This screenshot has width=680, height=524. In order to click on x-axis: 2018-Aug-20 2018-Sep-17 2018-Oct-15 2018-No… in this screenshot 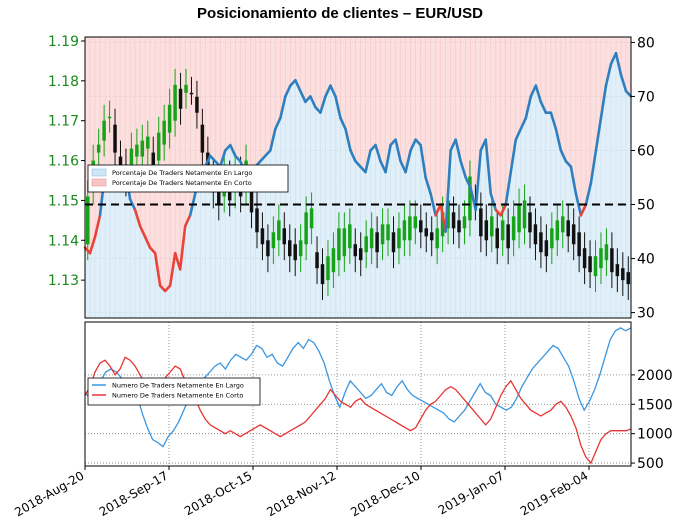, I will do `click(301, 492)`.